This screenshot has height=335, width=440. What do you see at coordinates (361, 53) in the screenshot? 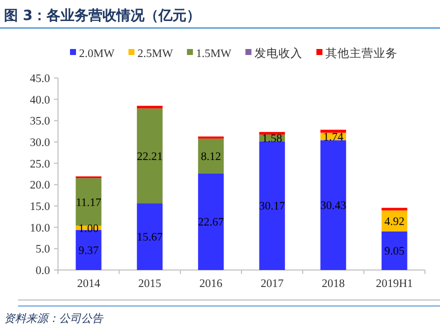
I see `legend-label: 其他主营业务` at bounding box center [361, 53].